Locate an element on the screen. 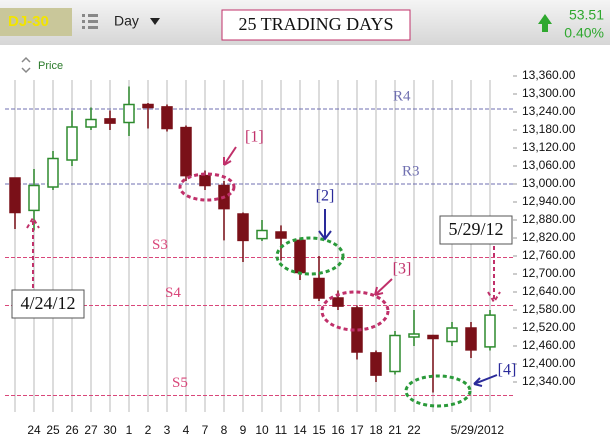 The width and height of the screenshot is (610, 448). symbol-box is located at coordinates (36, 22).